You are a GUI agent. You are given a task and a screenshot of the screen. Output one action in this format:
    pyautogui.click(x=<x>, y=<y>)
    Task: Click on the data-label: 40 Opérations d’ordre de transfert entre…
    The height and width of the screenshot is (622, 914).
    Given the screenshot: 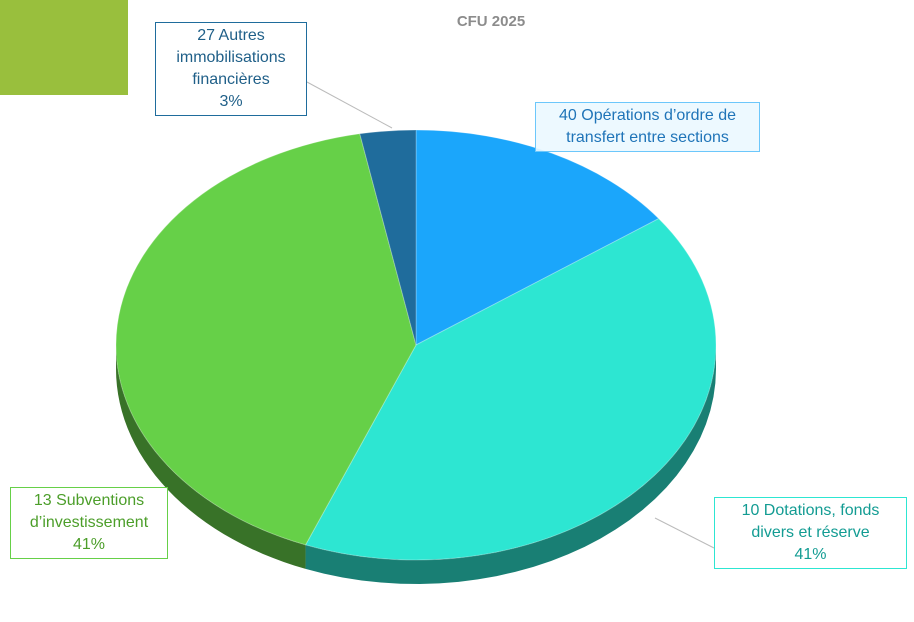 What is the action you would take?
    pyautogui.click(x=647, y=127)
    